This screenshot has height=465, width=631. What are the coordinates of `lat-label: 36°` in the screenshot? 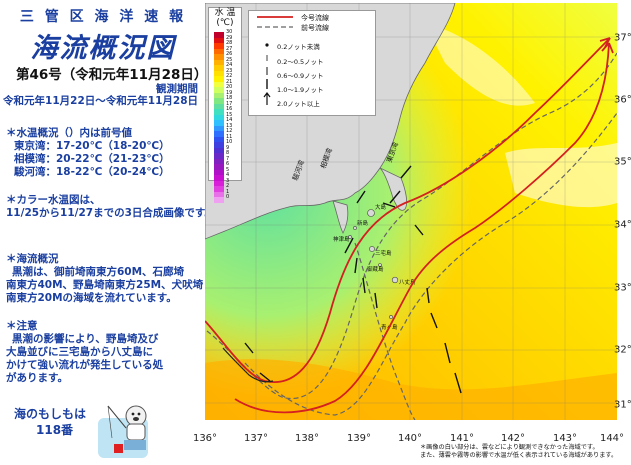 It's located at (622, 100).